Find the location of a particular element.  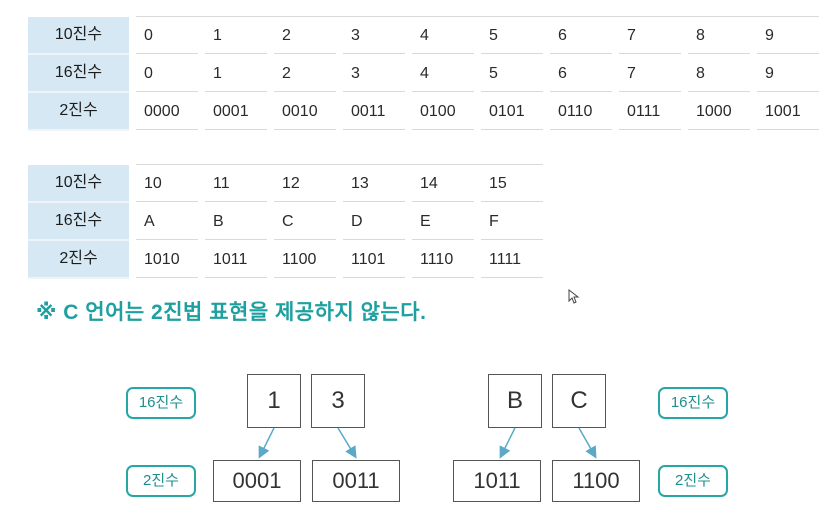

table-cell: C is located at coordinates (305, 221).